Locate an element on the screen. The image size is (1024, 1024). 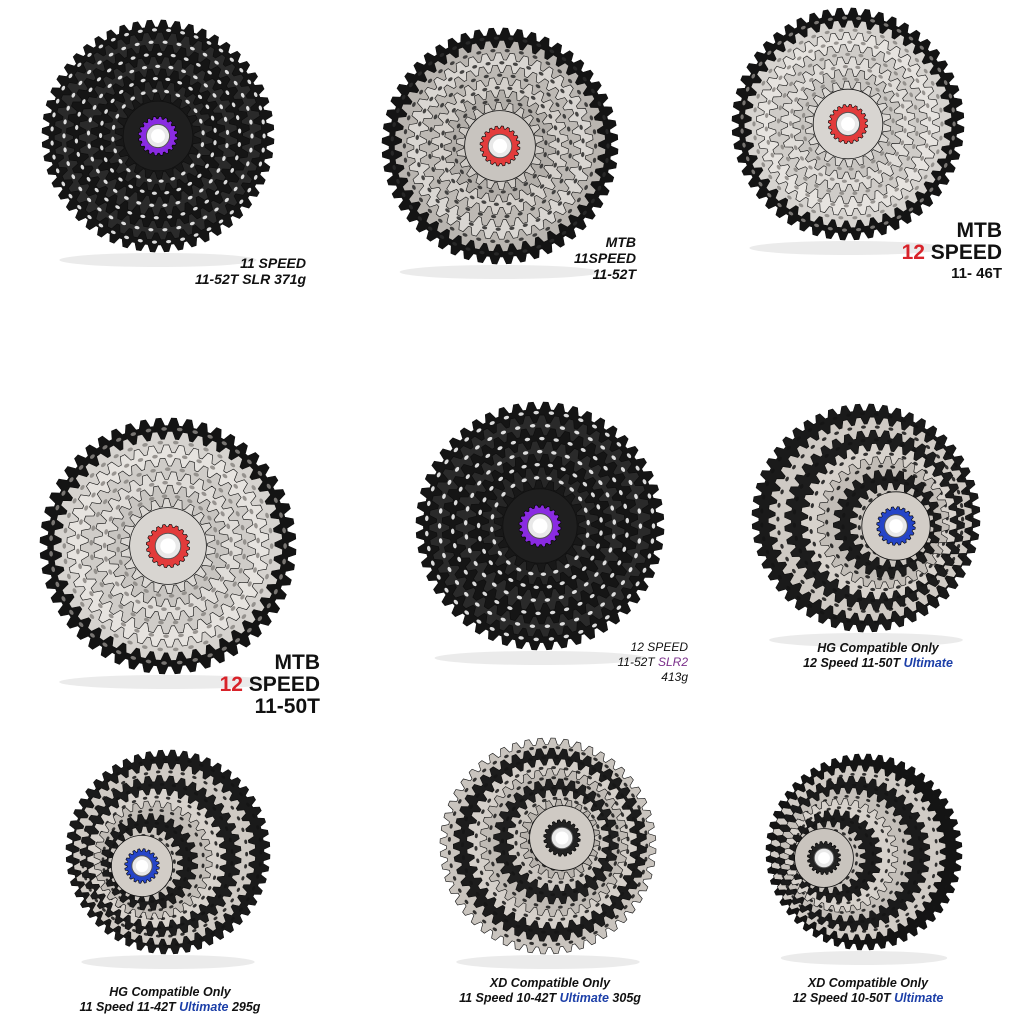
product-card: 12 SPEED 11-52T SLR2 413g is located at coordinates (514, 550).